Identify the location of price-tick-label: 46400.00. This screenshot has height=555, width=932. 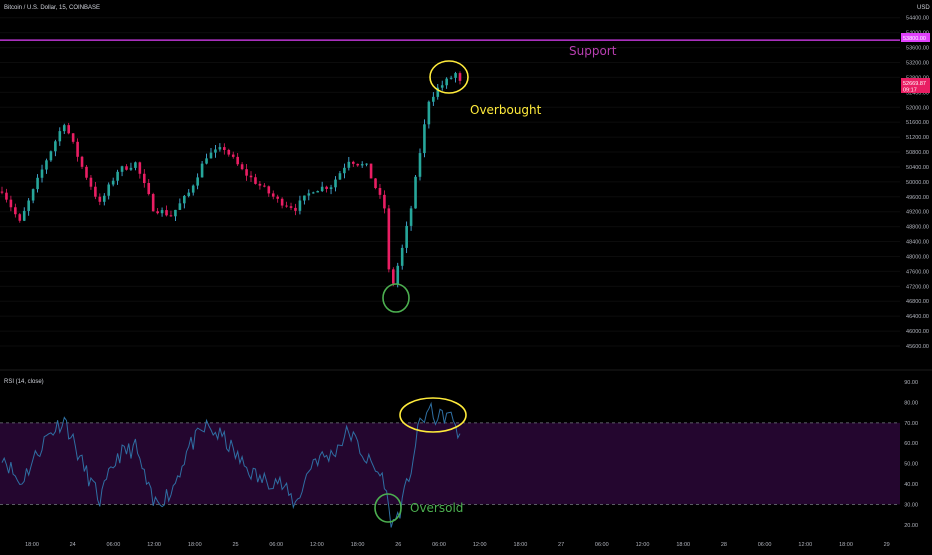
(917, 317).